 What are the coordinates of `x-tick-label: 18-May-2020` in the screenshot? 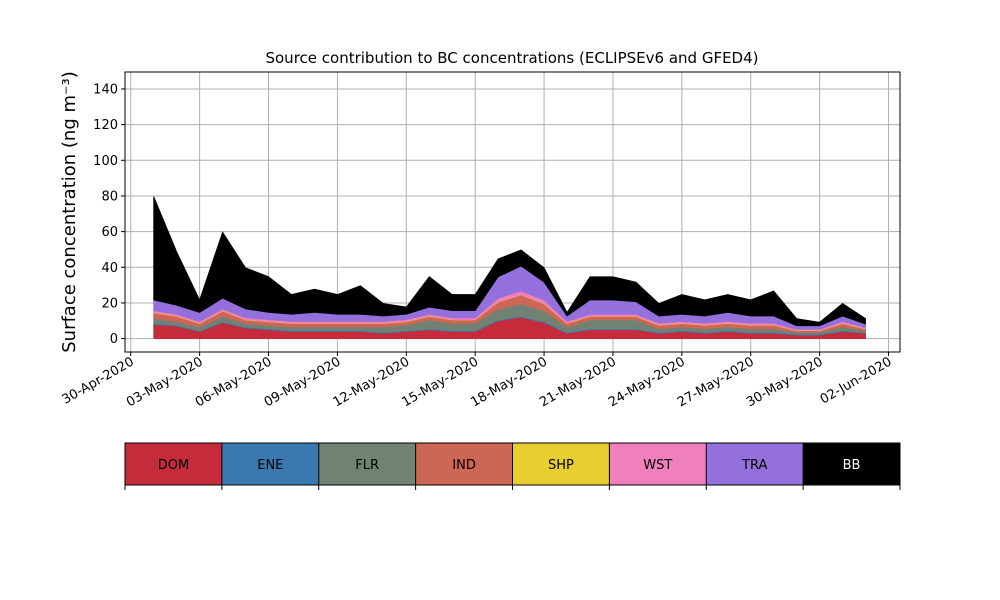 It's located at (509, 382).